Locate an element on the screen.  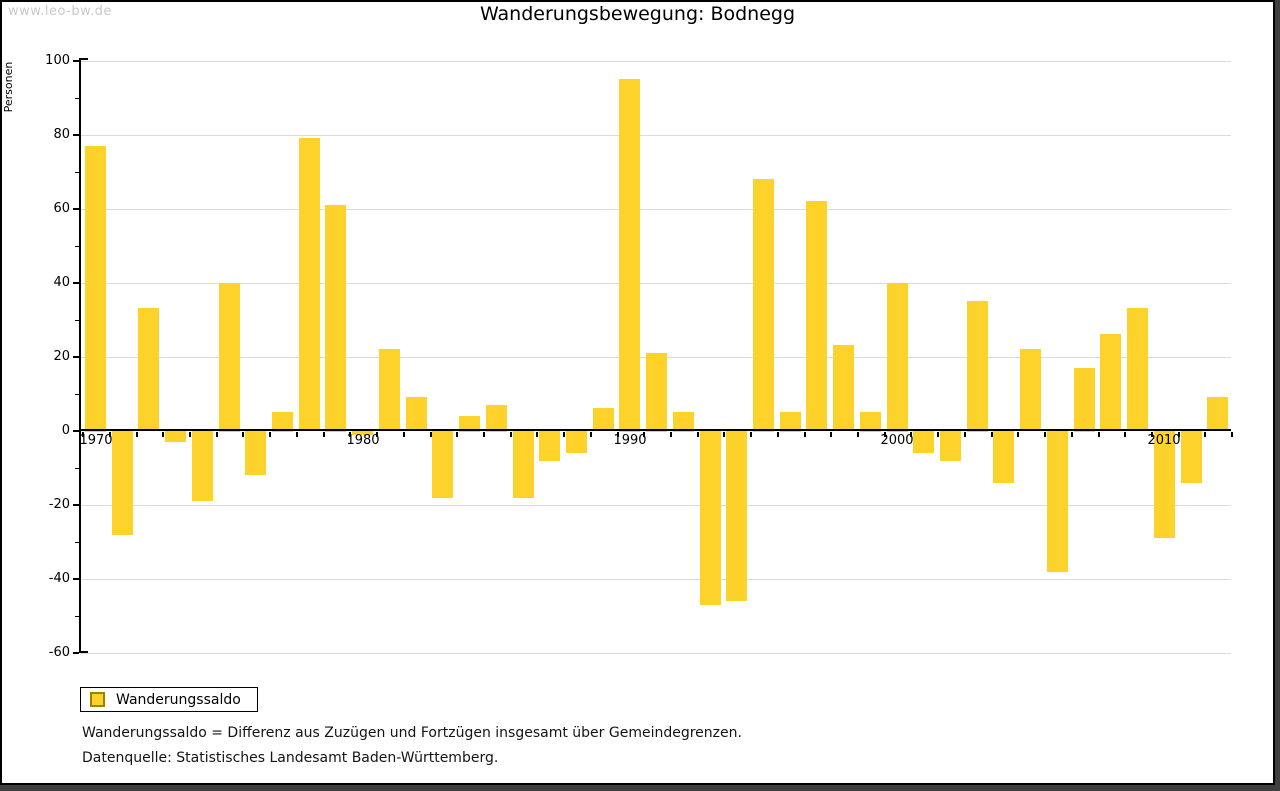
watermark: www.leo-bw.de is located at coordinates (60, 11).